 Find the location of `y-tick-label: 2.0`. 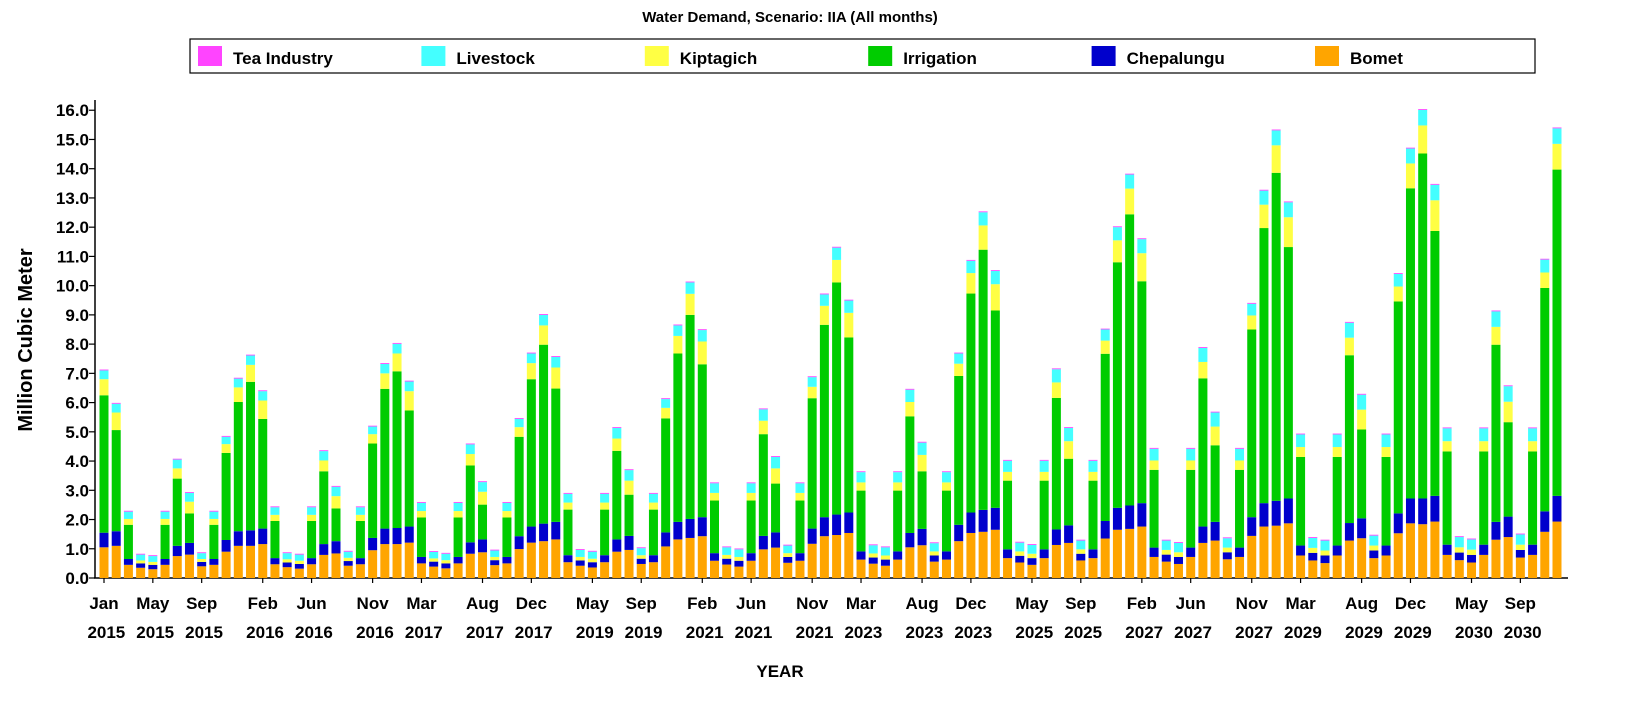

y-tick-label: 2.0 is located at coordinates (77, 520).